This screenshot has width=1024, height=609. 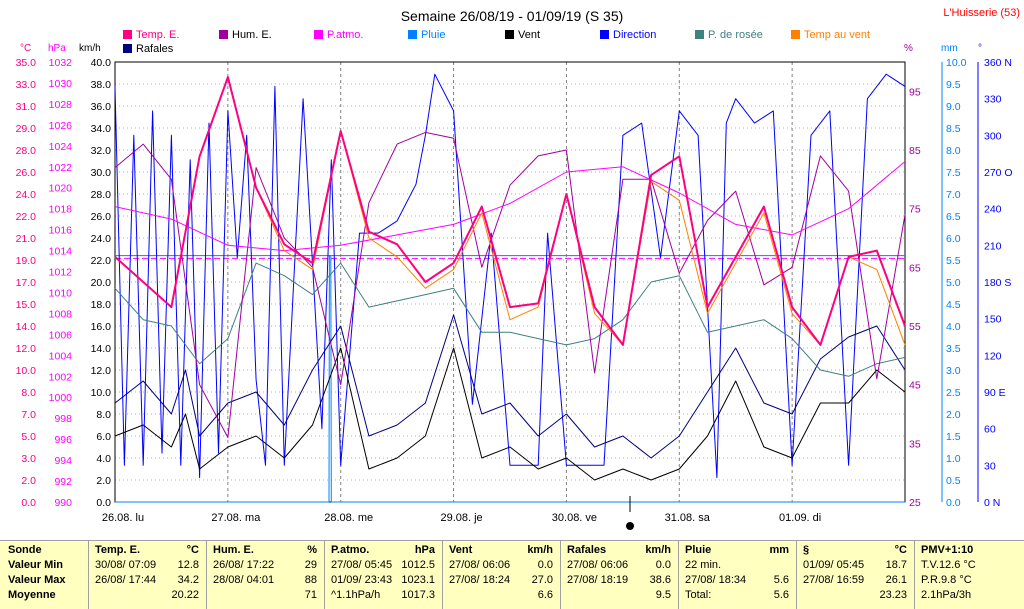 What do you see at coordinates (946, 595) in the screenshot?
I see `stats-pmv-trend: 2.1hPa/3h` at bounding box center [946, 595].